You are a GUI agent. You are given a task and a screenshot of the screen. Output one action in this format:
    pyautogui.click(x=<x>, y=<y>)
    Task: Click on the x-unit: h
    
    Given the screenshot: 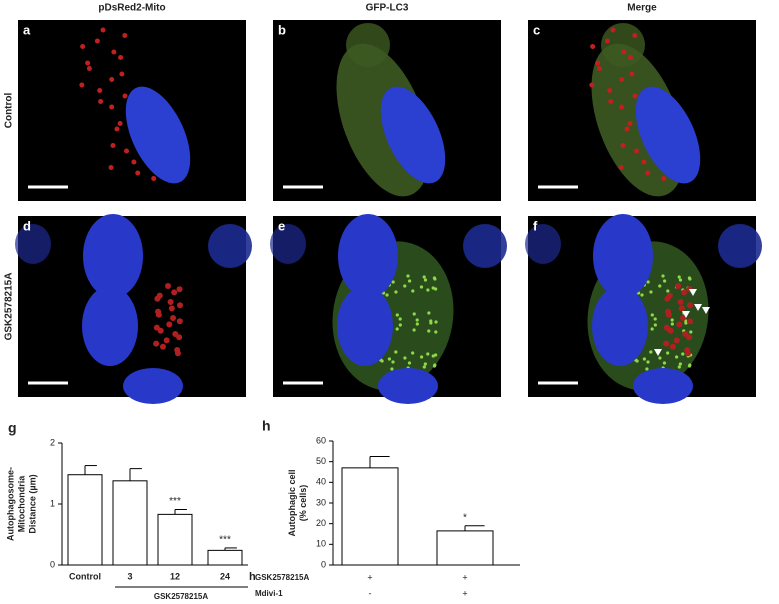 What is the action you would take?
    pyautogui.click(x=252, y=577)
    